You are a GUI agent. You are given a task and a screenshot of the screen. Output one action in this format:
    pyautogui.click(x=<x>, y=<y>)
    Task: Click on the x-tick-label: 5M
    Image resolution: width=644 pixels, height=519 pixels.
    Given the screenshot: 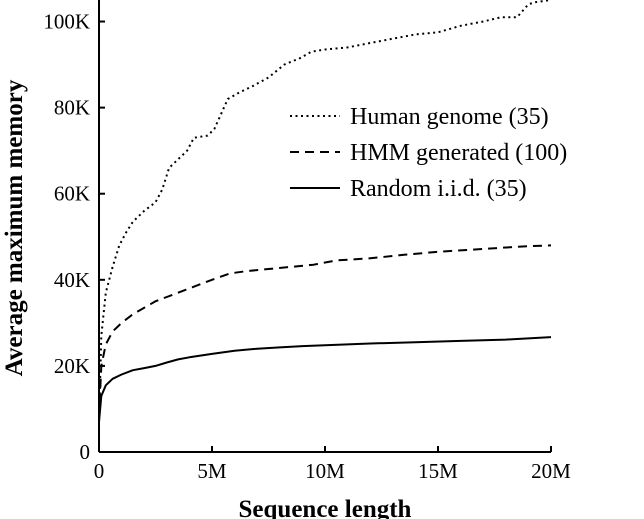 What is the action you would take?
    pyautogui.click(x=212, y=471)
    